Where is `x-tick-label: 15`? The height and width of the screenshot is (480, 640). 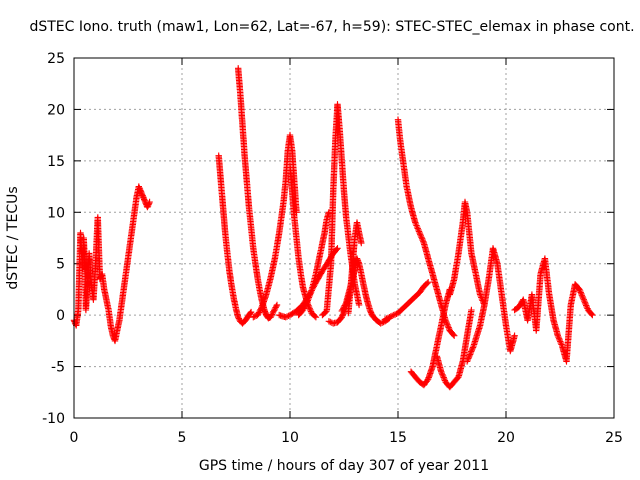 x-tick-label: 15 is located at coordinates (398, 438).